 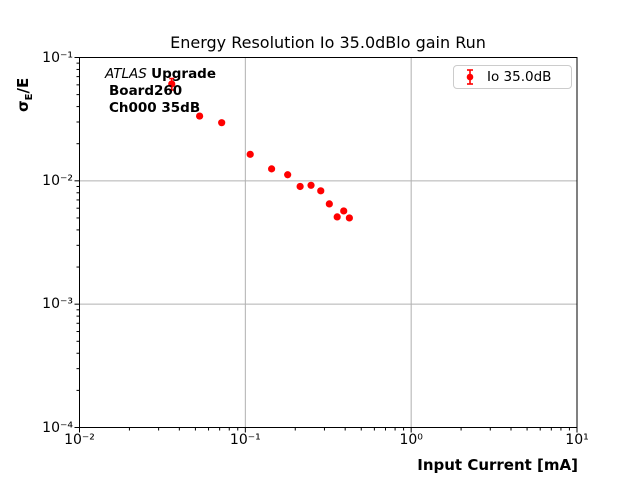 I want to click on errorbar-dot-icon, so click(x=470, y=77).